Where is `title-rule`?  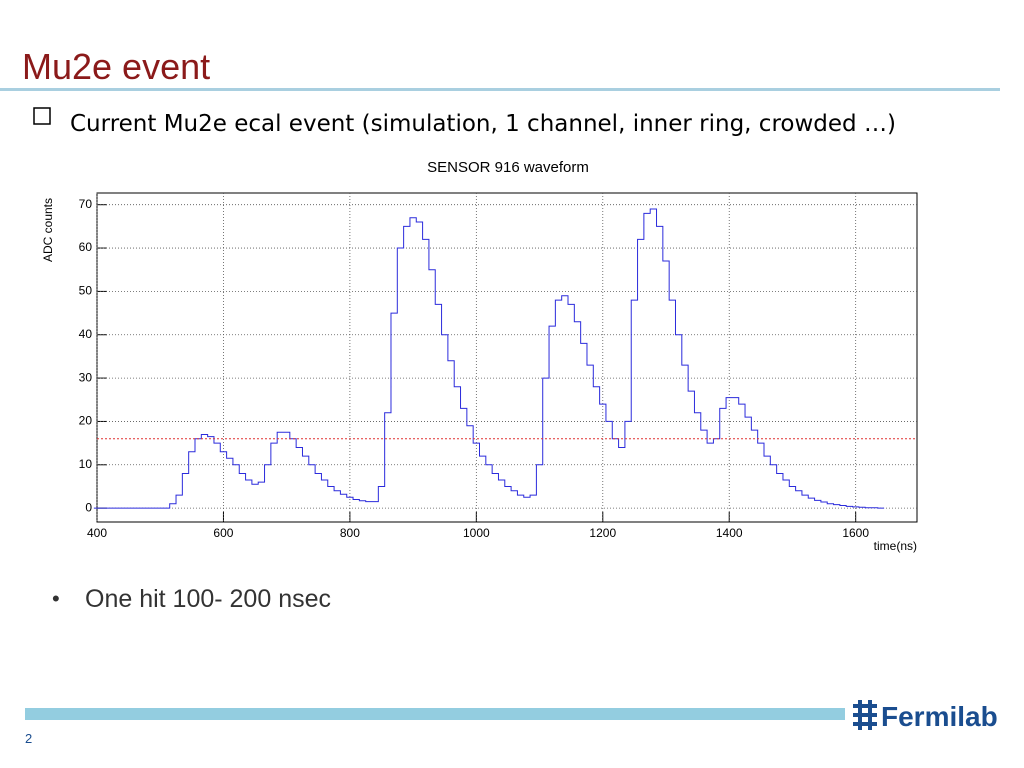 title-rule is located at coordinates (500, 89).